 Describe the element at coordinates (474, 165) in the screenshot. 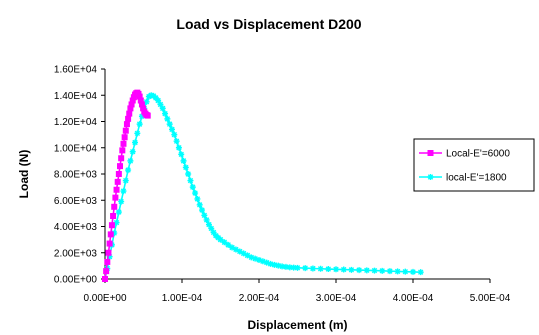

I see `legend-box` at that location.